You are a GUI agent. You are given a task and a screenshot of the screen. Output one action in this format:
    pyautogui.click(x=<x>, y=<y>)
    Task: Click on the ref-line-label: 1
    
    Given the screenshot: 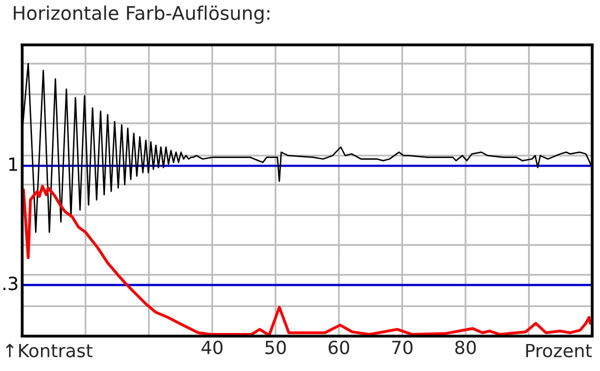 What is the action you would take?
    pyautogui.click(x=13, y=164)
    